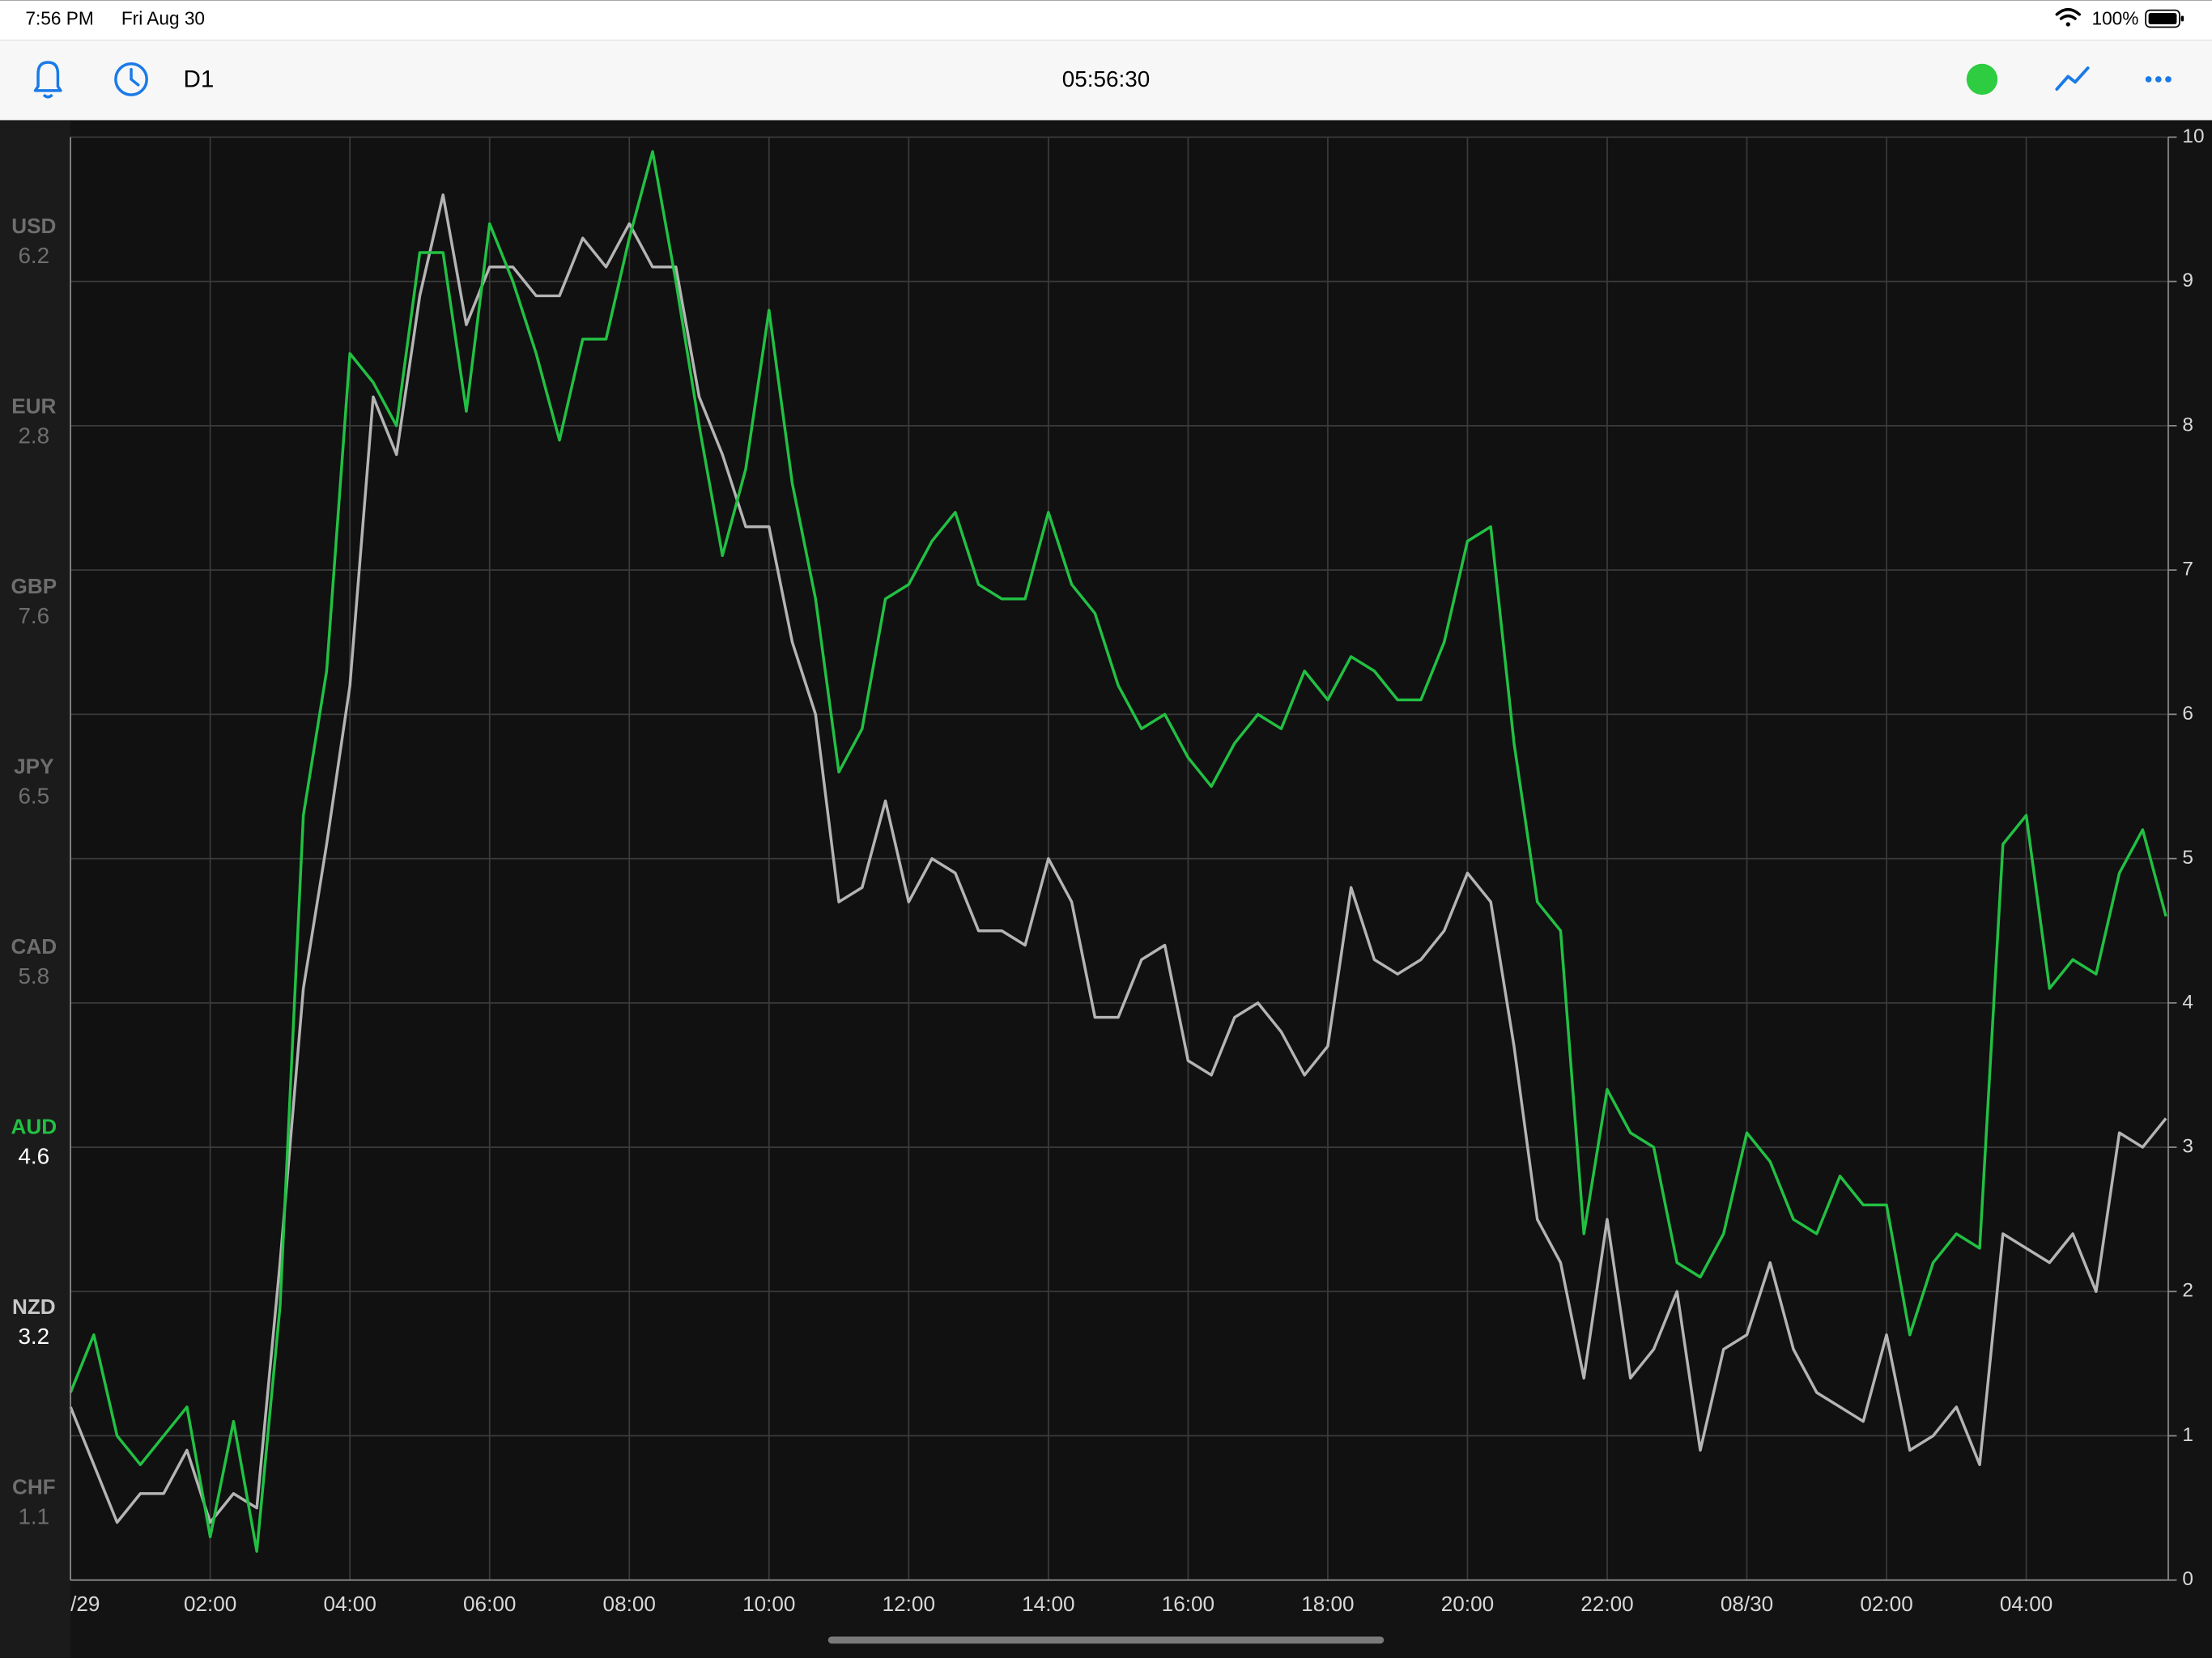 This screenshot has width=2212, height=1658. What do you see at coordinates (34, 1307) in the screenshot?
I see `currency-name: NZD` at bounding box center [34, 1307].